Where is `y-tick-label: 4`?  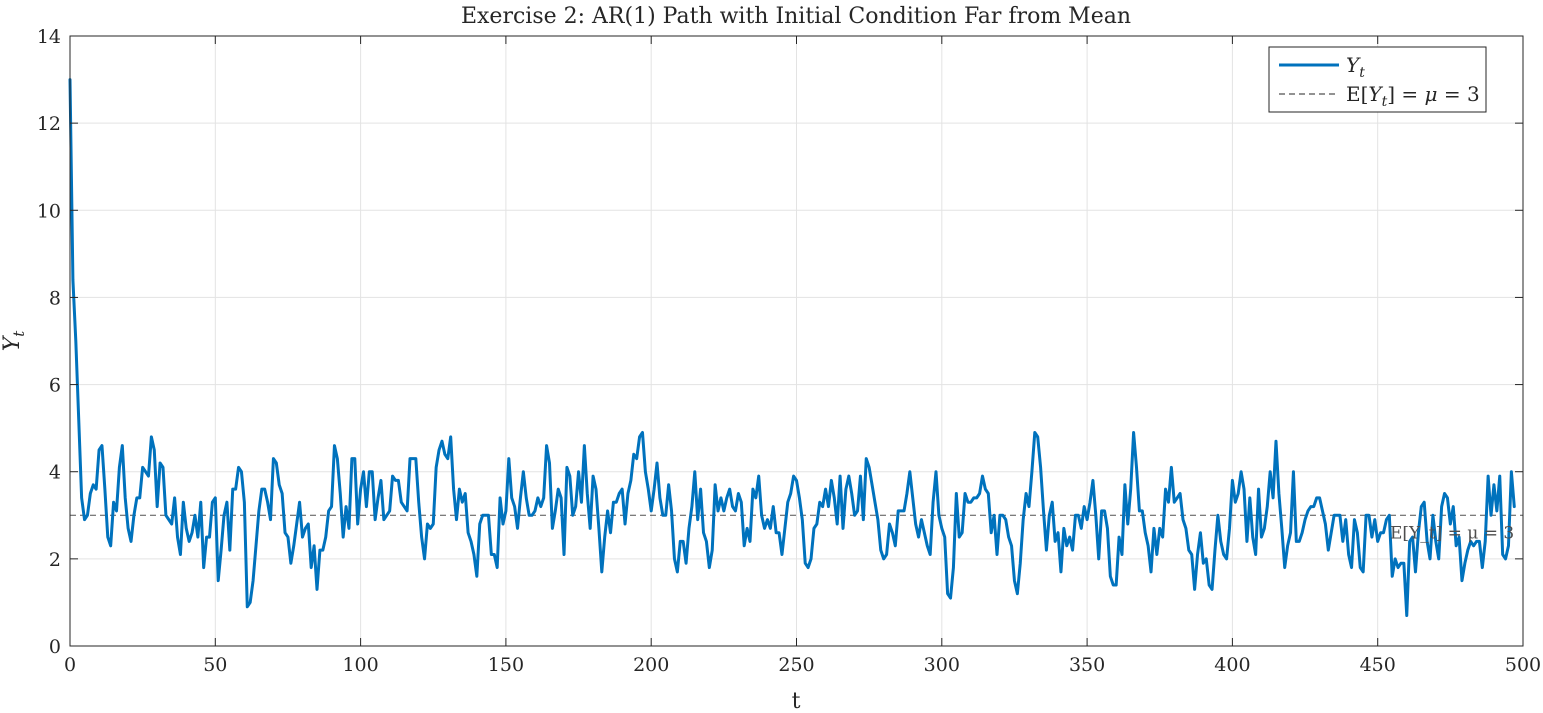
y-tick-label: 4 is located at coordinates (55, 473).